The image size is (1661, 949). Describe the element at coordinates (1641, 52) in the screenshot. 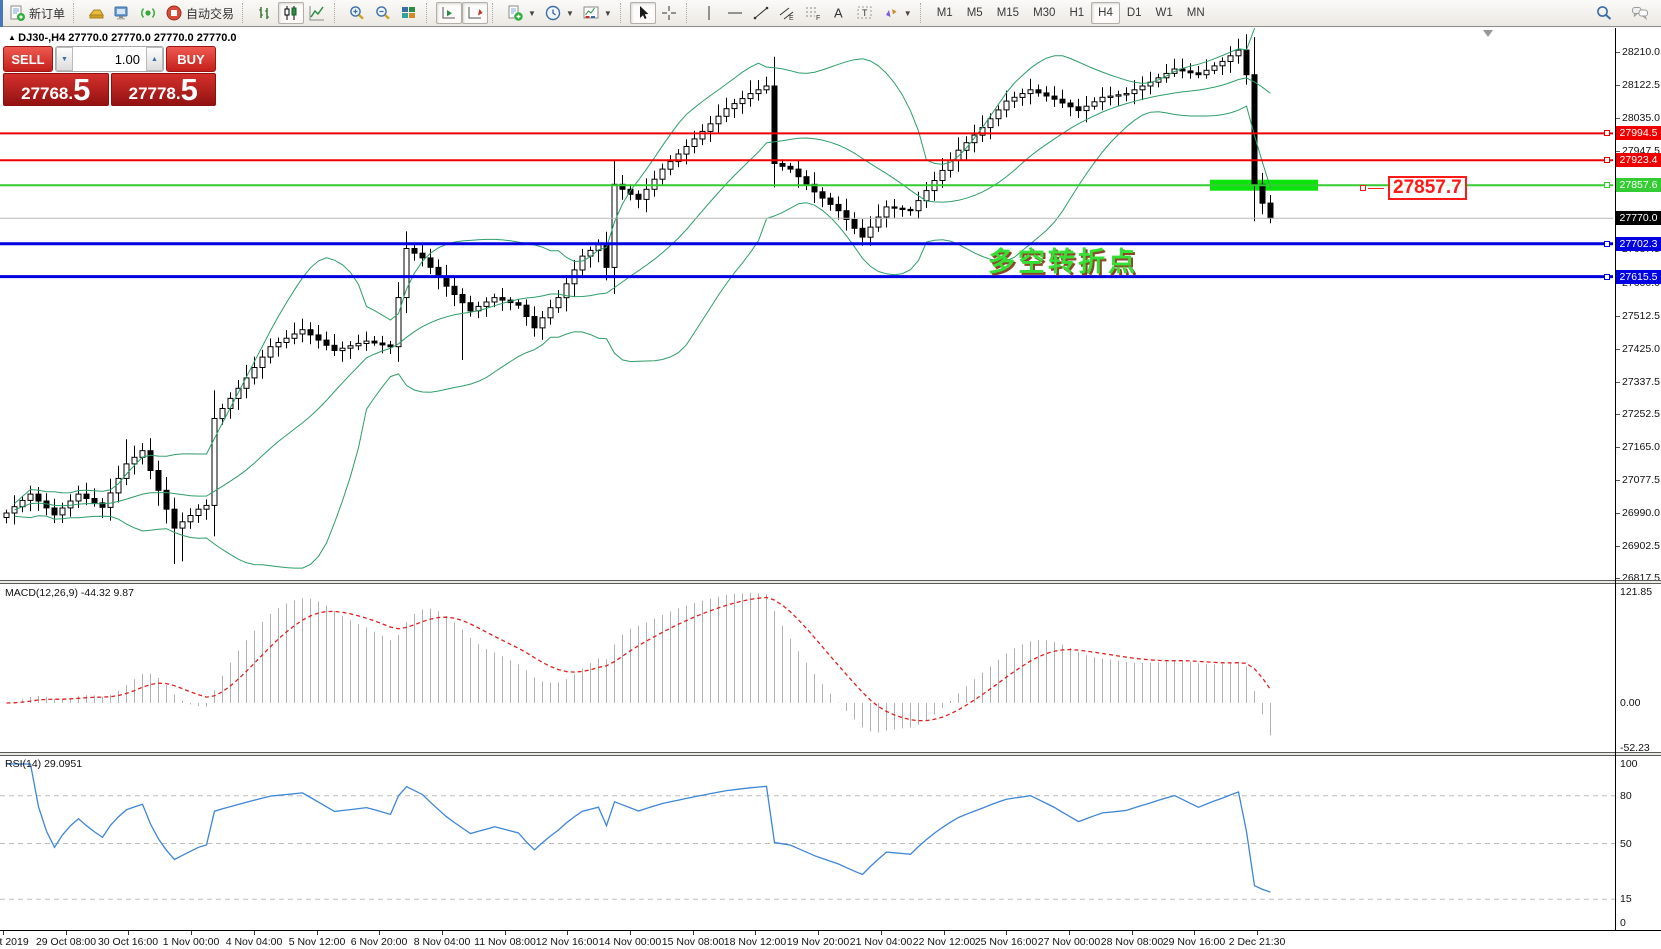

I see `price-tick-label: 28210.0` at that location.